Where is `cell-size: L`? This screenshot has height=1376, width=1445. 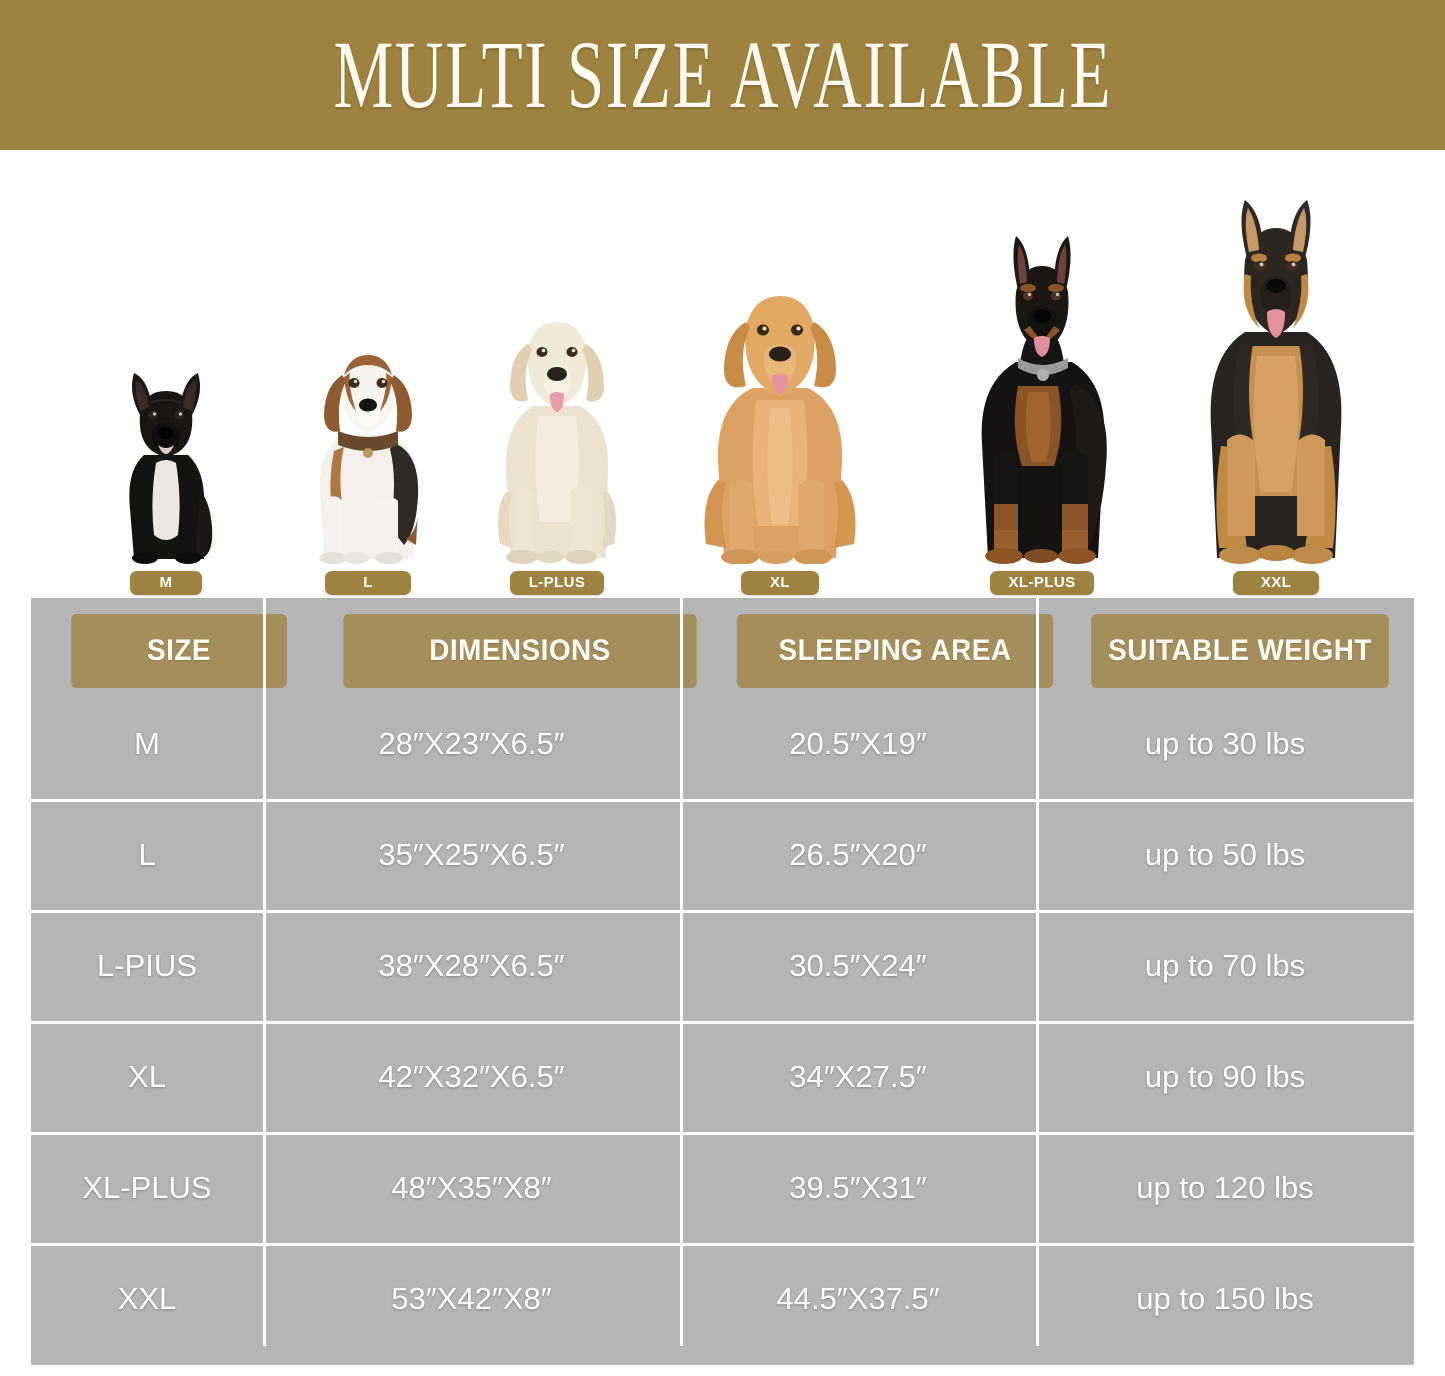
cell-size: L is located at coordinates (147, 854).